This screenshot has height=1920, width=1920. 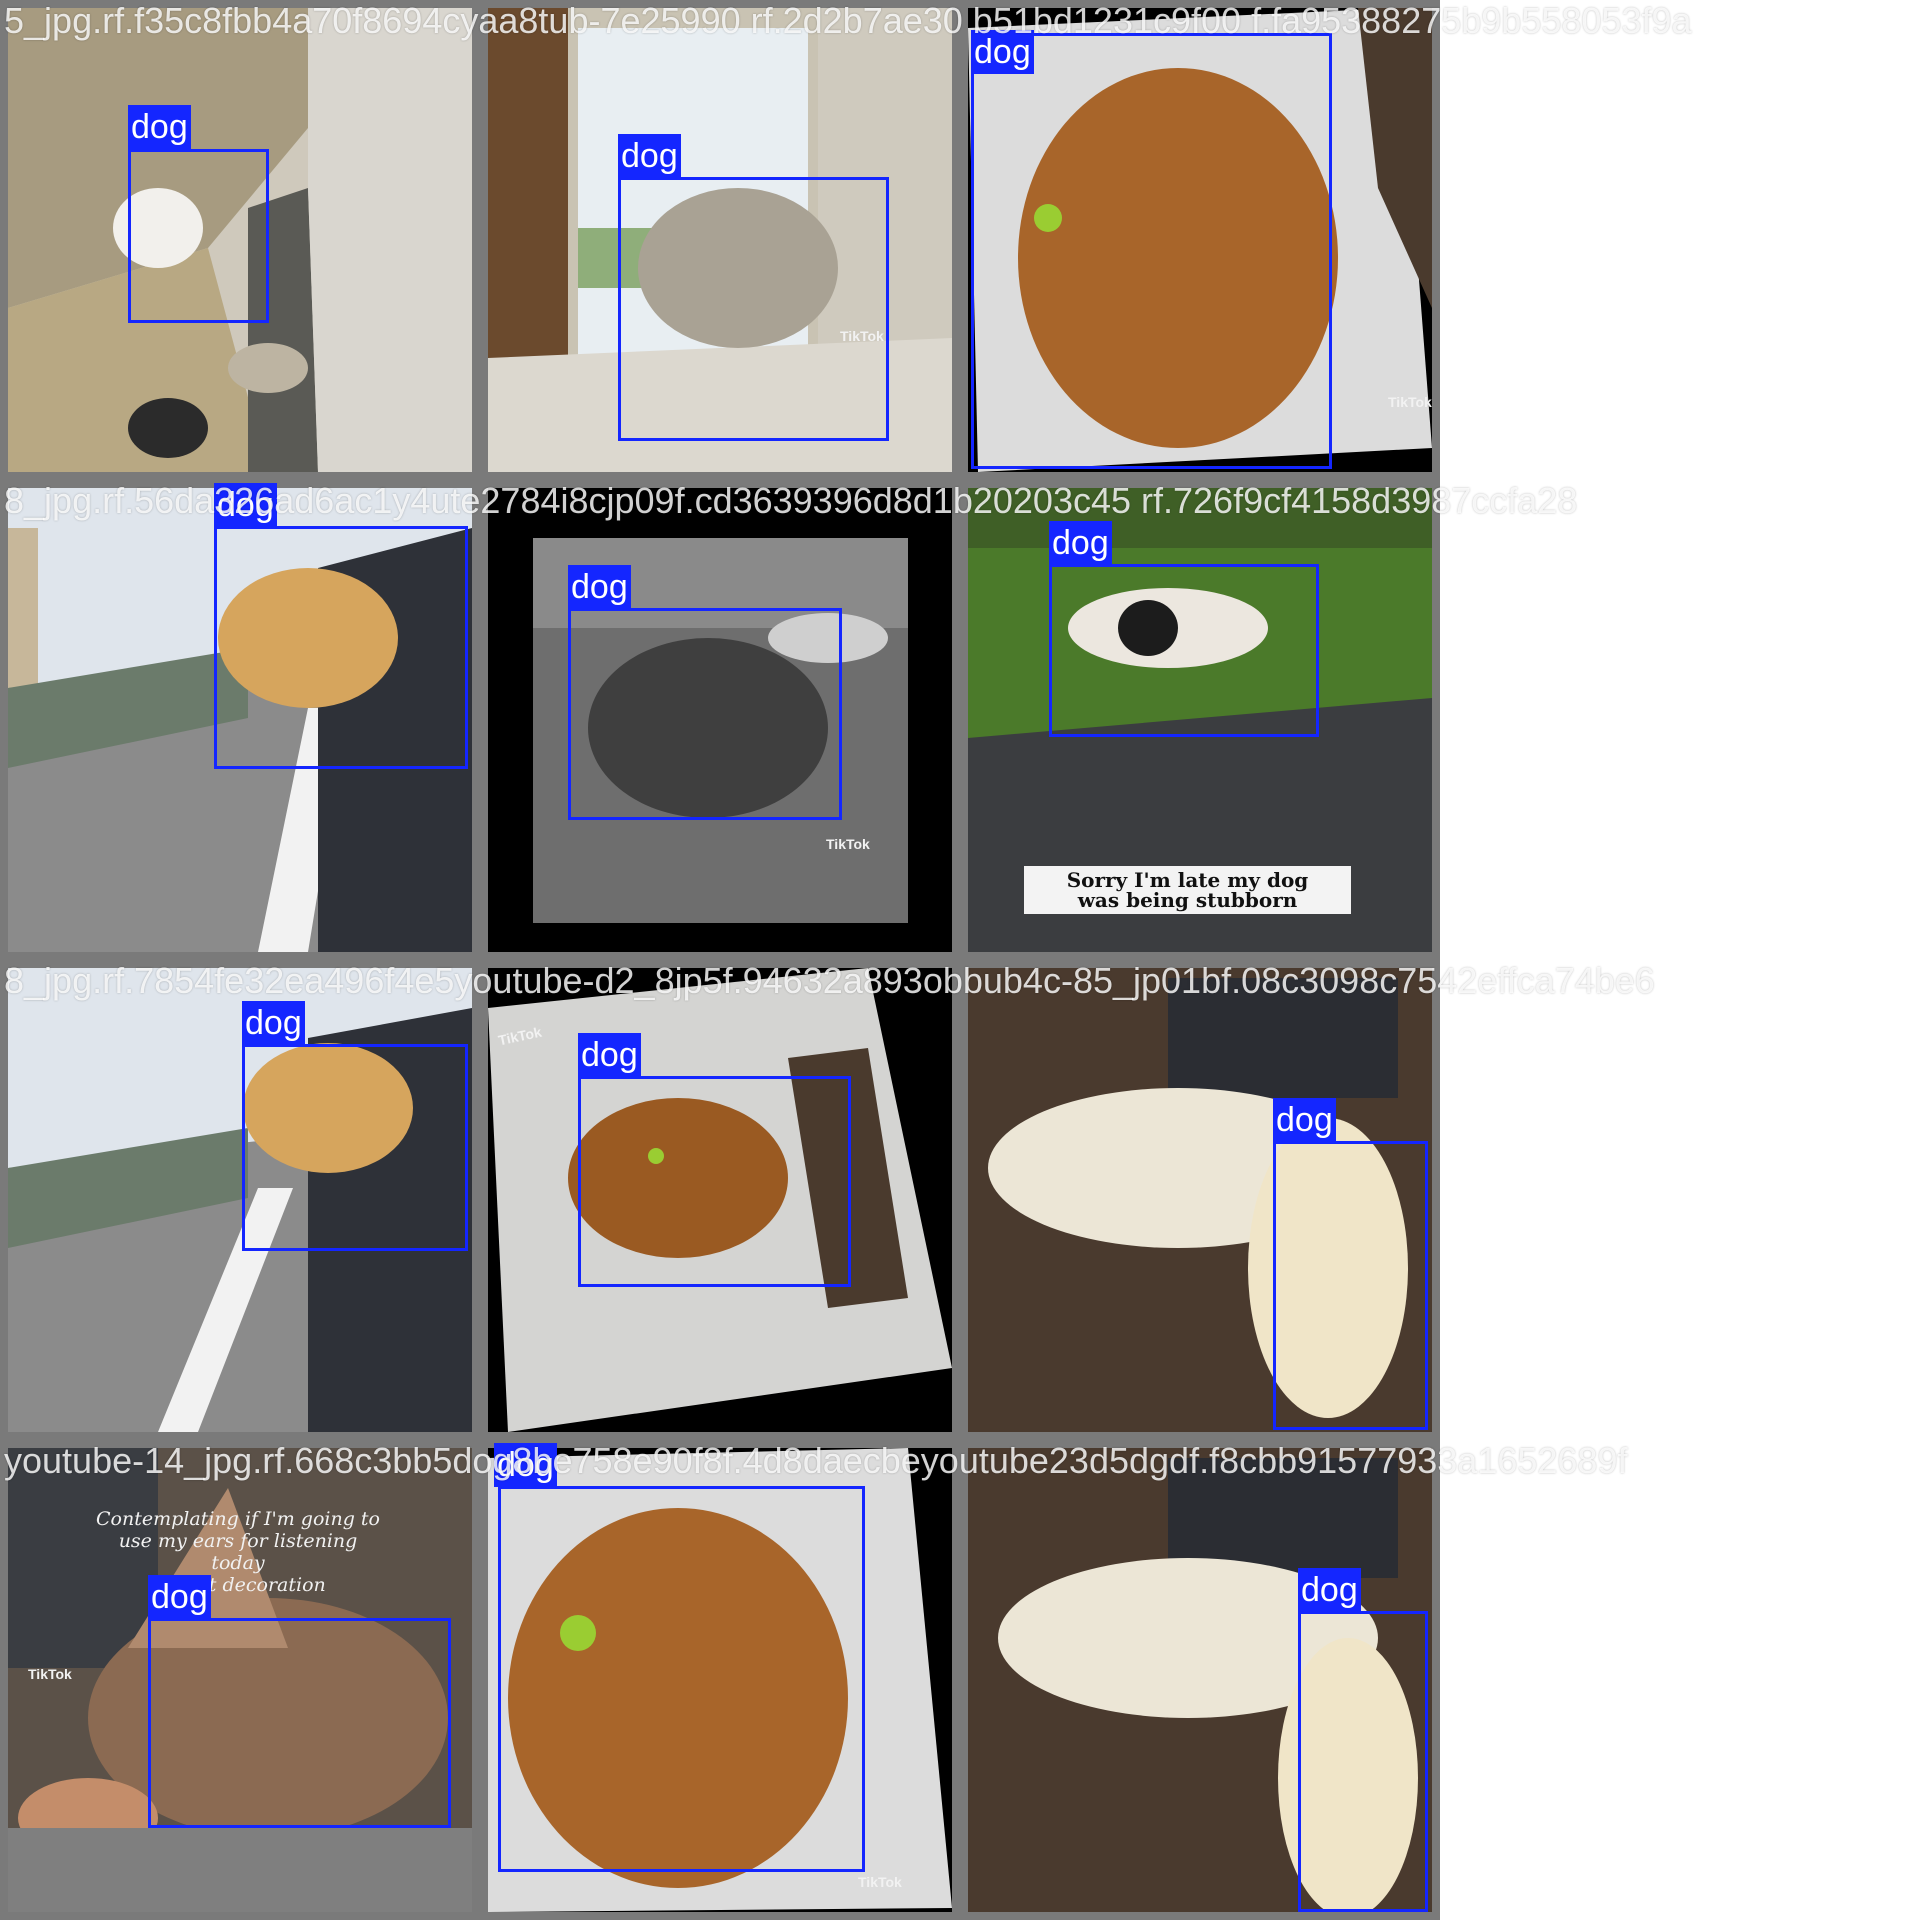 I want to click on photo-2: TikTok, so click(x=720, y=240).